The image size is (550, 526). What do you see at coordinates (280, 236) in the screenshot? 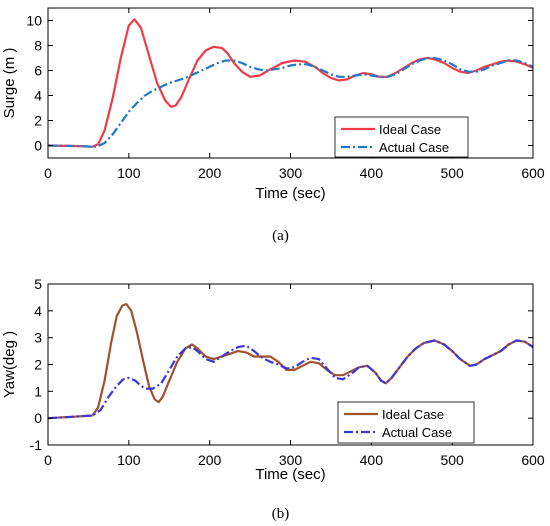
I see `panel-caption: (a)` at bounding box center [280, 236].